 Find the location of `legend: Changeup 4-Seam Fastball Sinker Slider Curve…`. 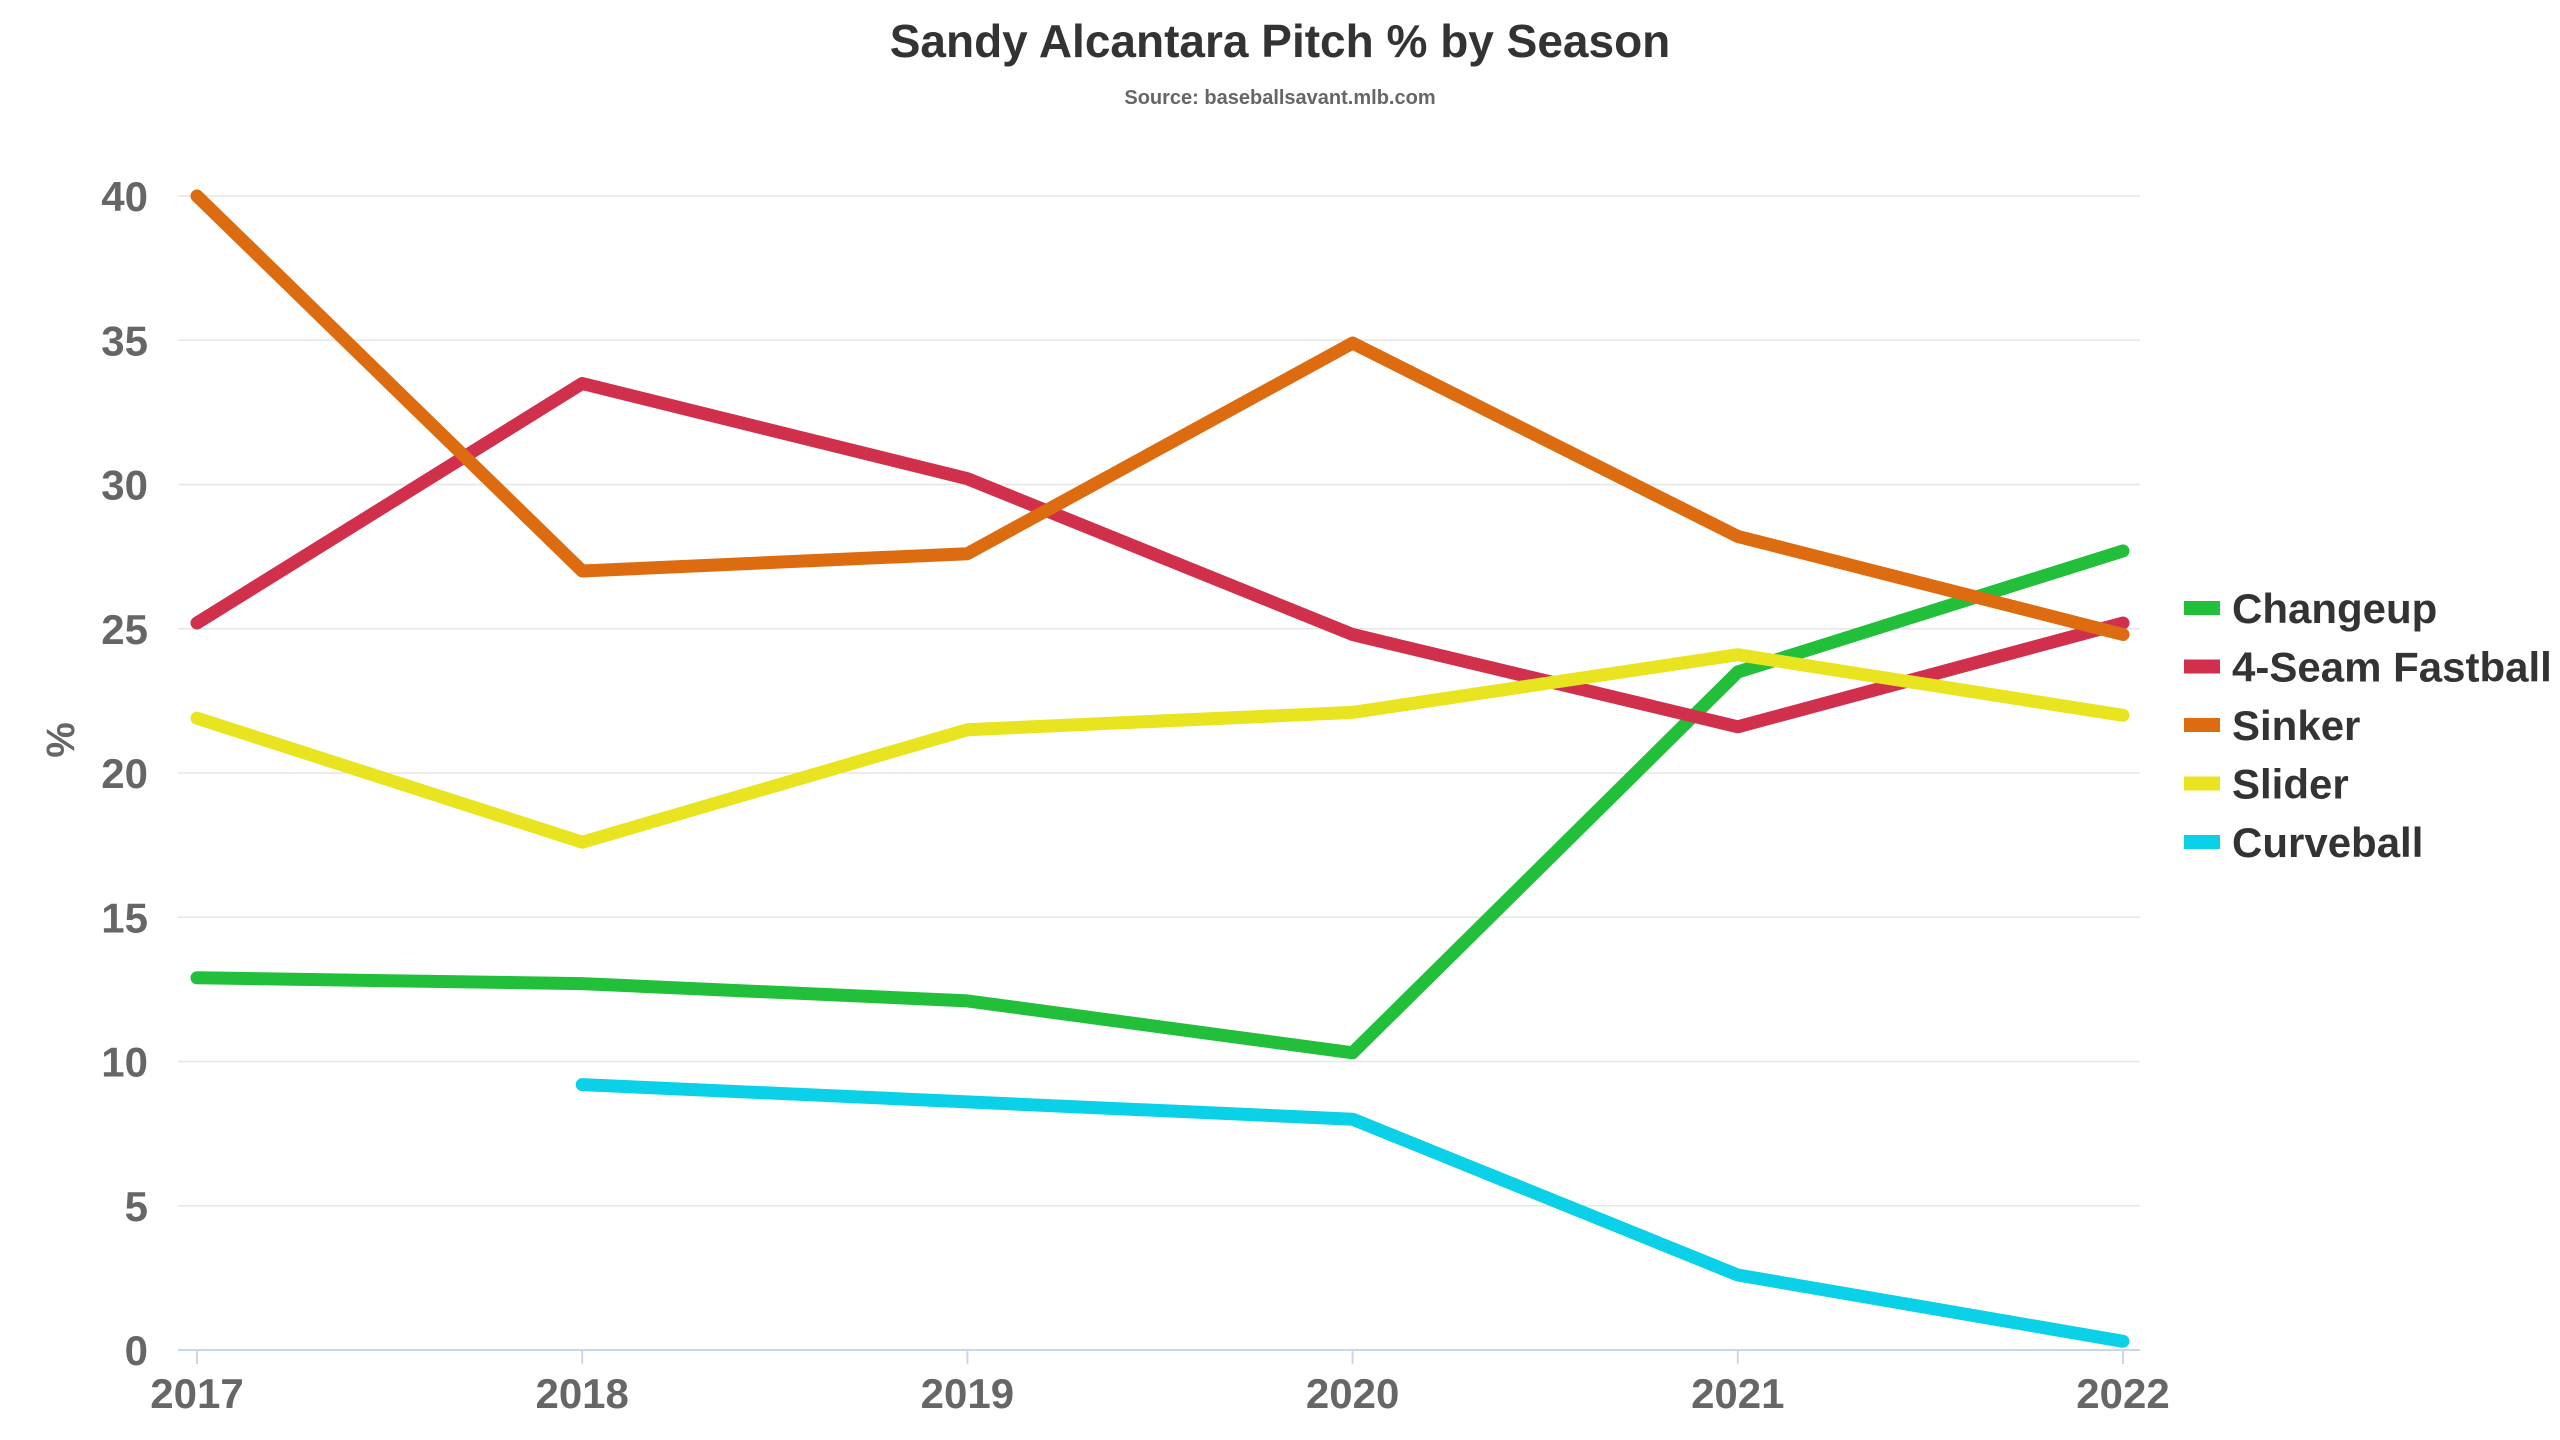

legend: Changeup 4-Seam Fastball Sinker Slider Curve… is located at coordinates (2368, 725).